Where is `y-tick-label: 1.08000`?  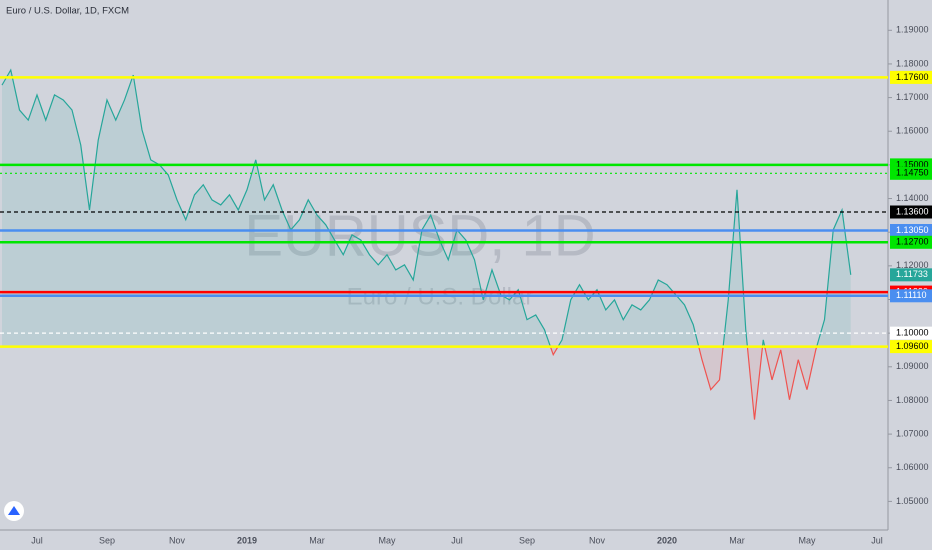
y-tick-label: 1.08000 is located at coordinates (912, 400).